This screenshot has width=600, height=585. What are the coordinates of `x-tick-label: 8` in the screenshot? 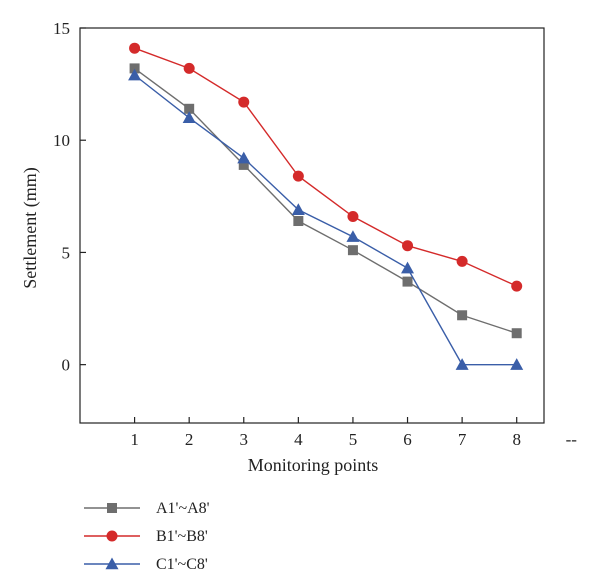 It's located at (516, 439).